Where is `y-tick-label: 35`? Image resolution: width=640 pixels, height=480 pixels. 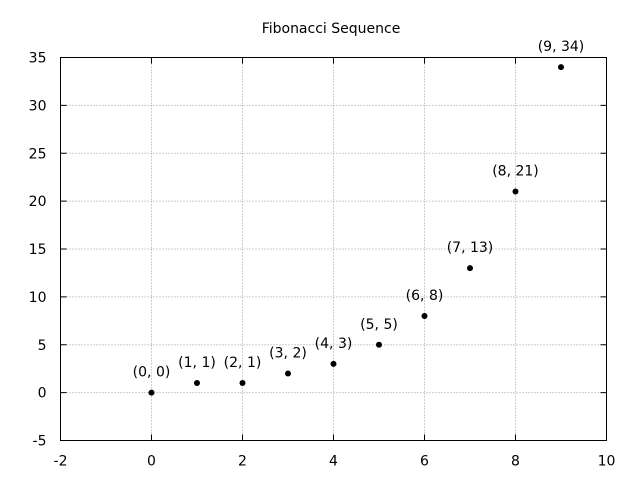 y-tick-label: 35 is located at coordinates (38, 59).